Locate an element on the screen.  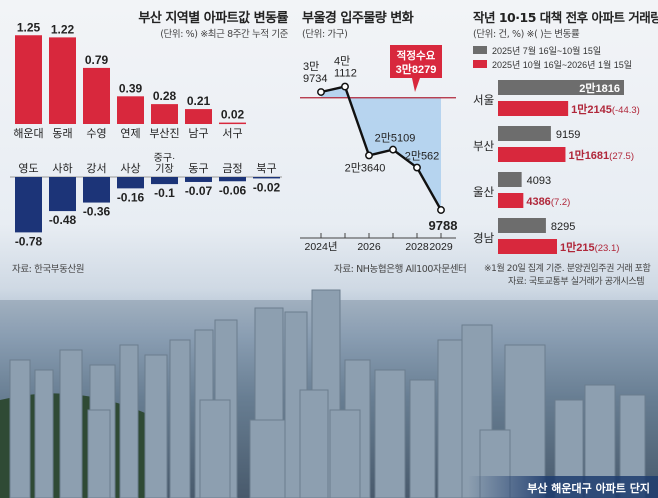
point-label: 2만5109 is located at coordinates (395, 138).